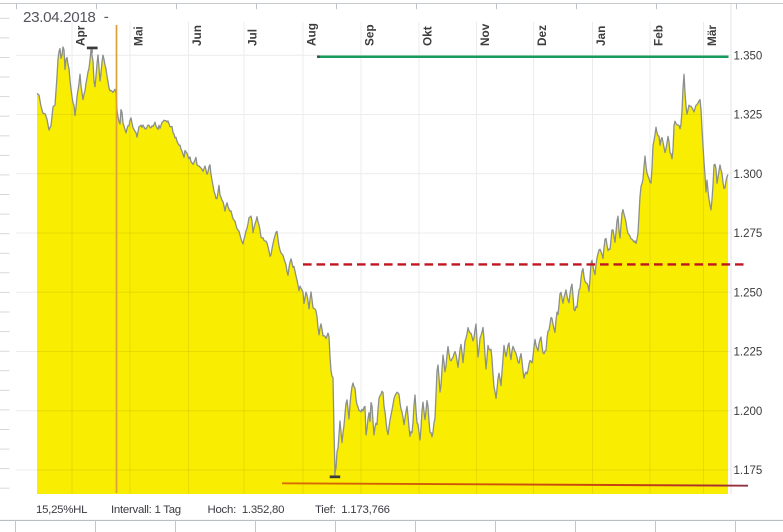 The image size is (783, 532). I want to click on svg-text: Hoch: 1.352,80, so click(246, 510).